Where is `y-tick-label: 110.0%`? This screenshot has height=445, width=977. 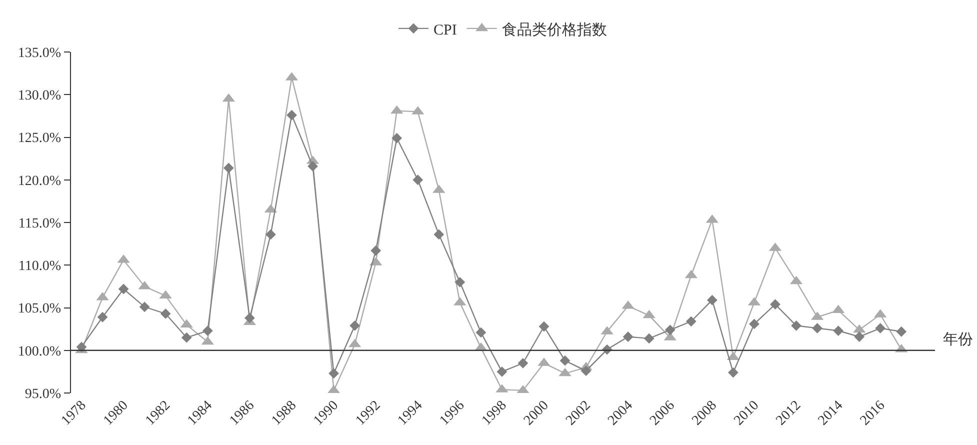 y-tick-label: 110.0% is located at coordinates (40, 266).